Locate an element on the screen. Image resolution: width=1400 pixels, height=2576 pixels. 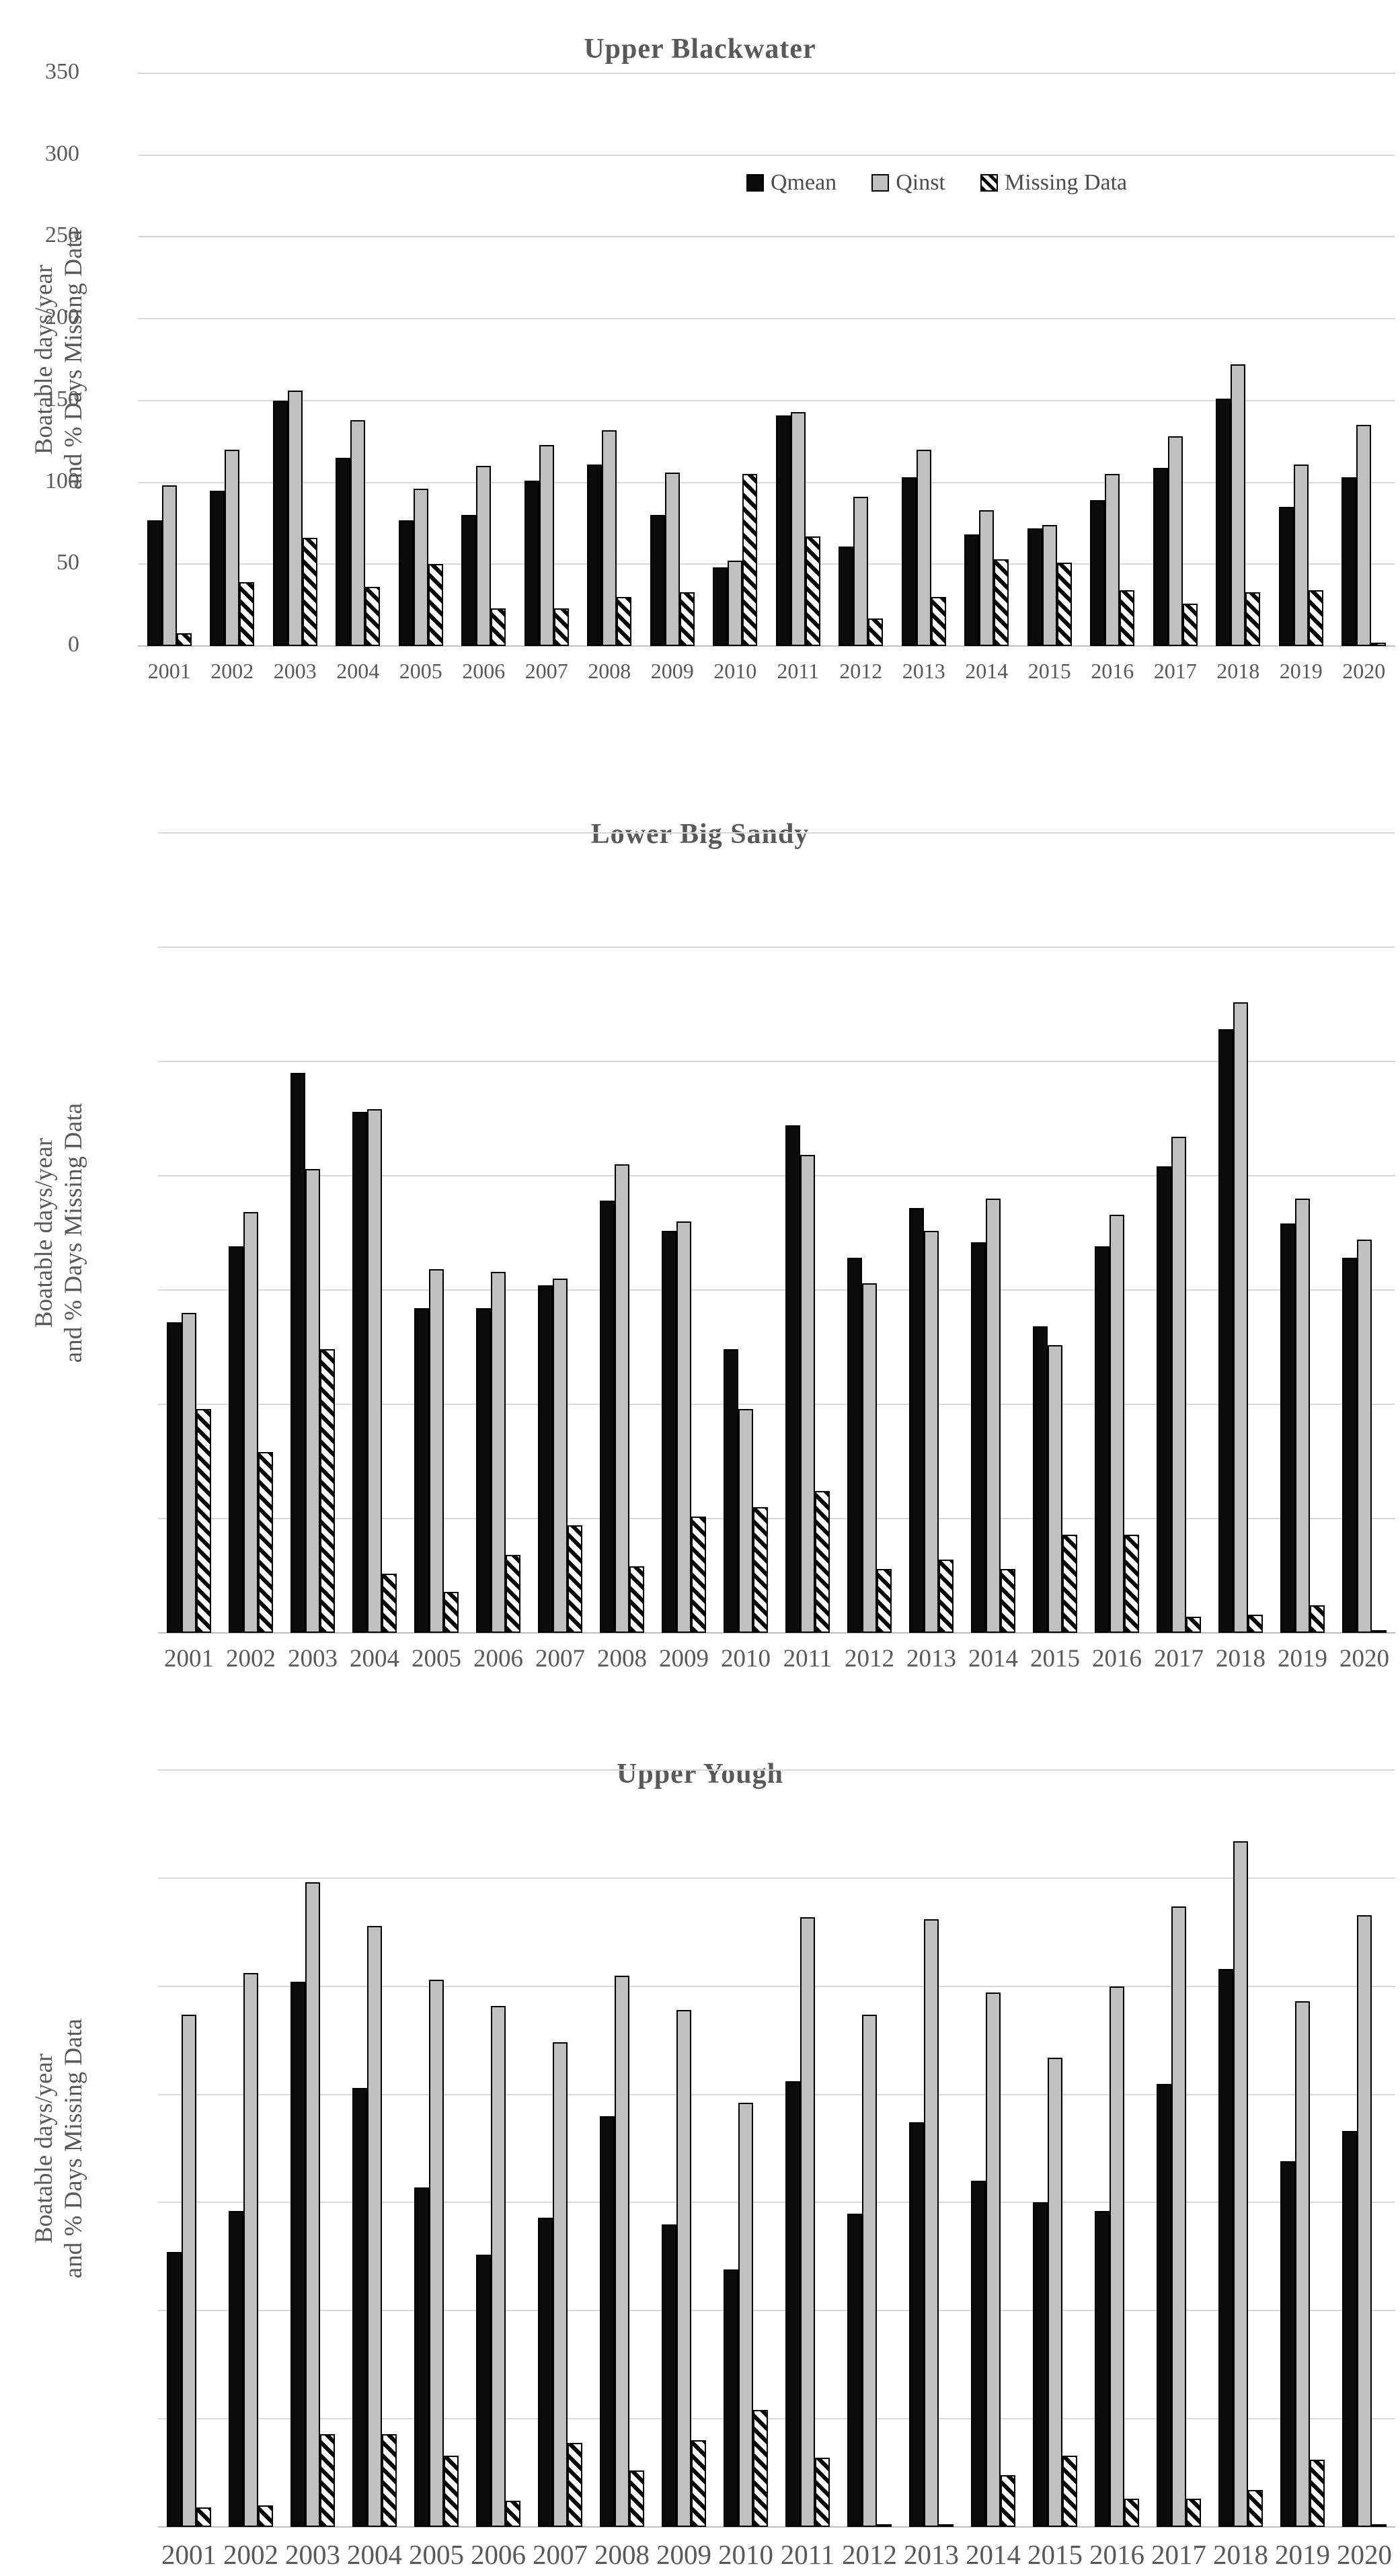
bar-group-2008 is located at coordinates (609, 359).